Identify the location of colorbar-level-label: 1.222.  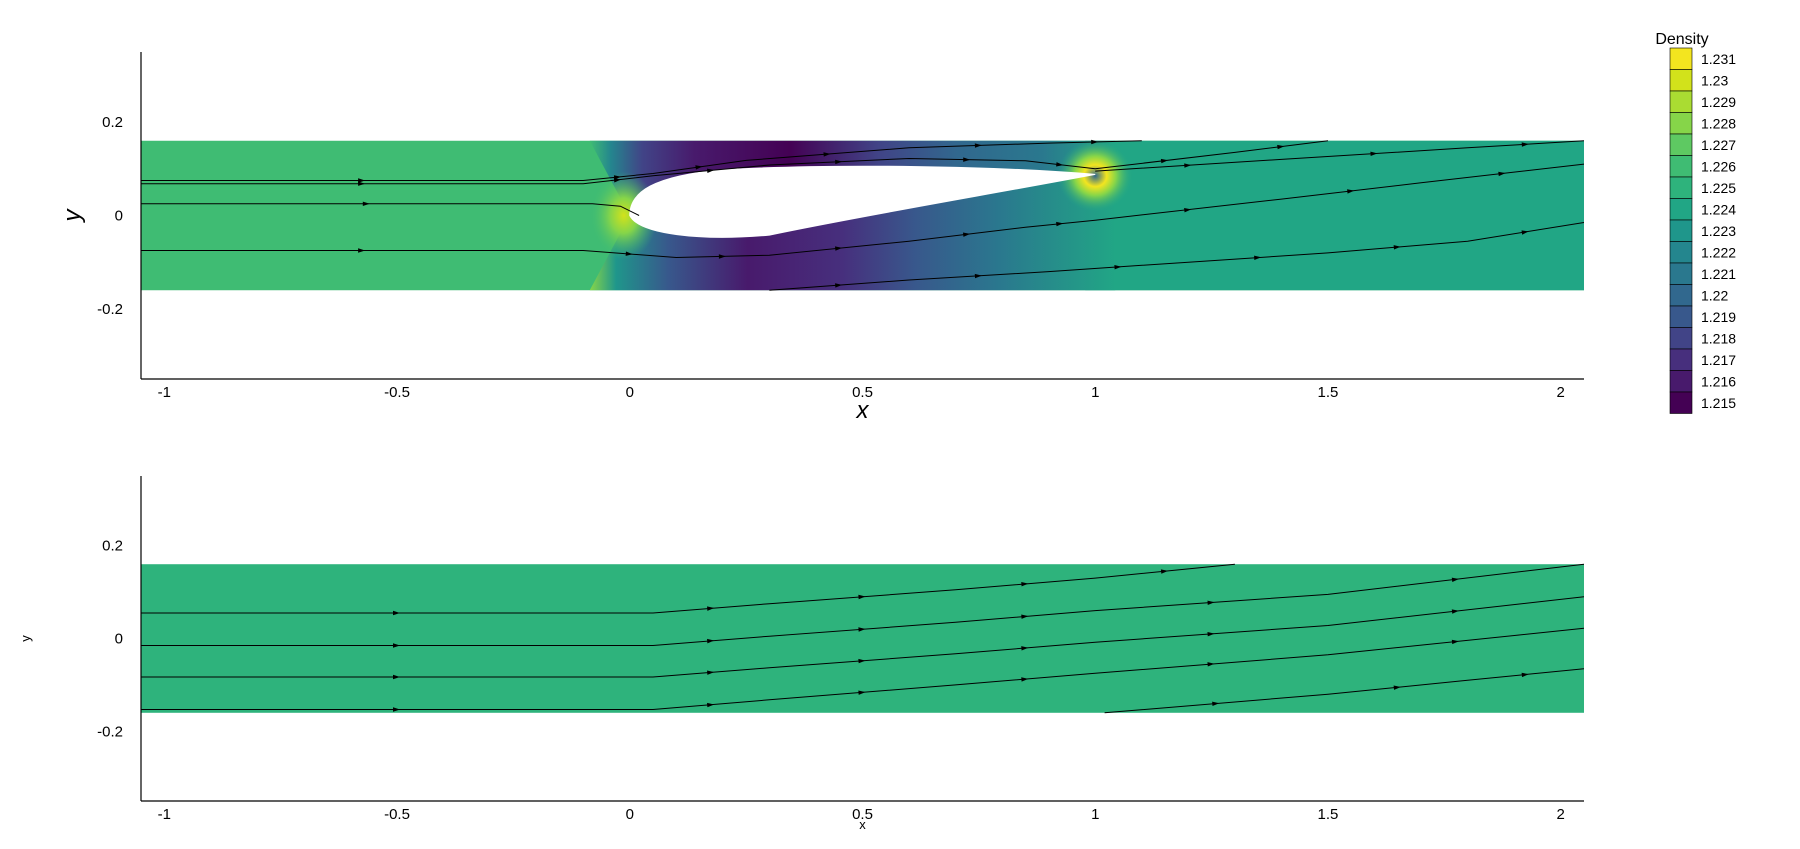
(1718, 252).